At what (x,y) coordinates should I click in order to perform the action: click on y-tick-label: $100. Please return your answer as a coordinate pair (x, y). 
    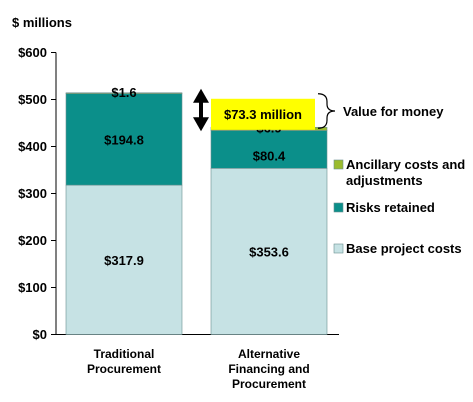
    Looking at the image, I should click on (32, 287).